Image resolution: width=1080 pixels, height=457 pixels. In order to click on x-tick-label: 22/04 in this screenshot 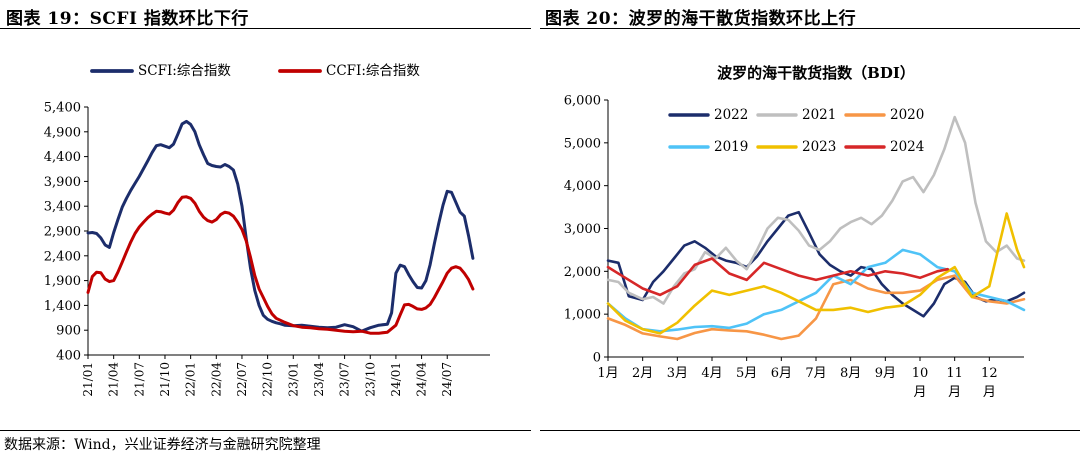, I will do `click(216, 379)`.